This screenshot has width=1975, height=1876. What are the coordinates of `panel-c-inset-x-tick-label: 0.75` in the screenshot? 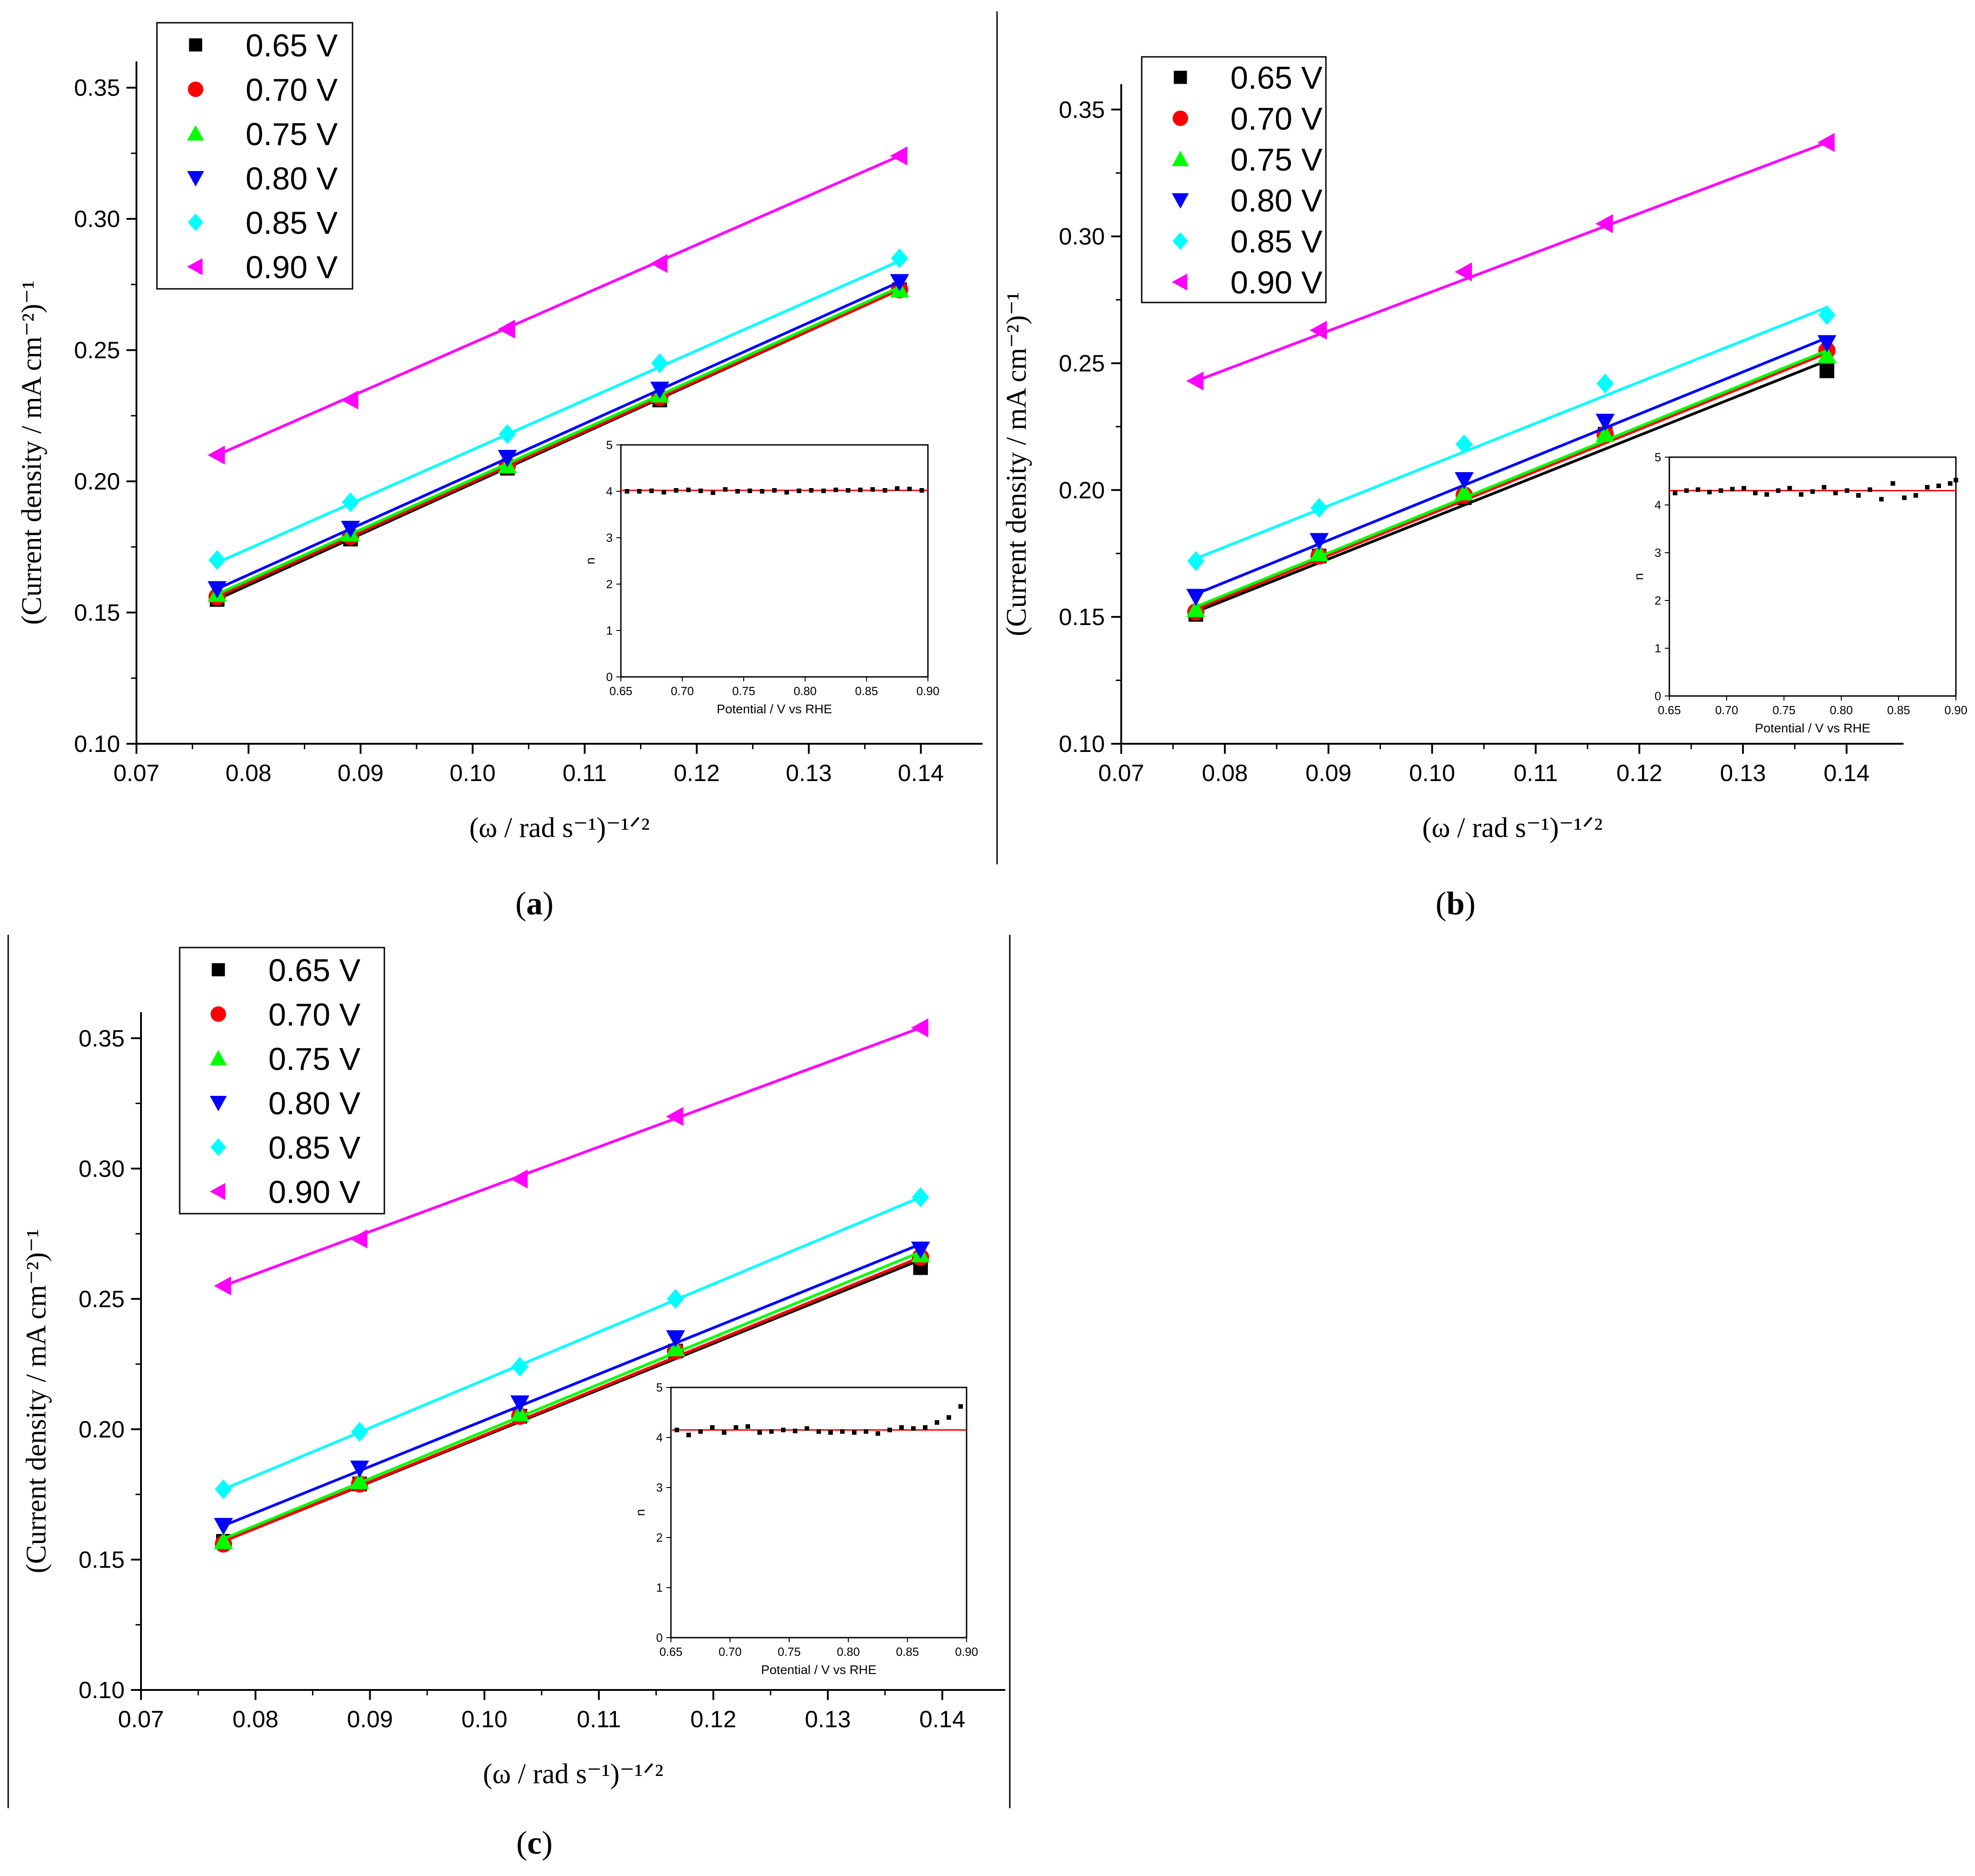 It's located at (790, 1652).